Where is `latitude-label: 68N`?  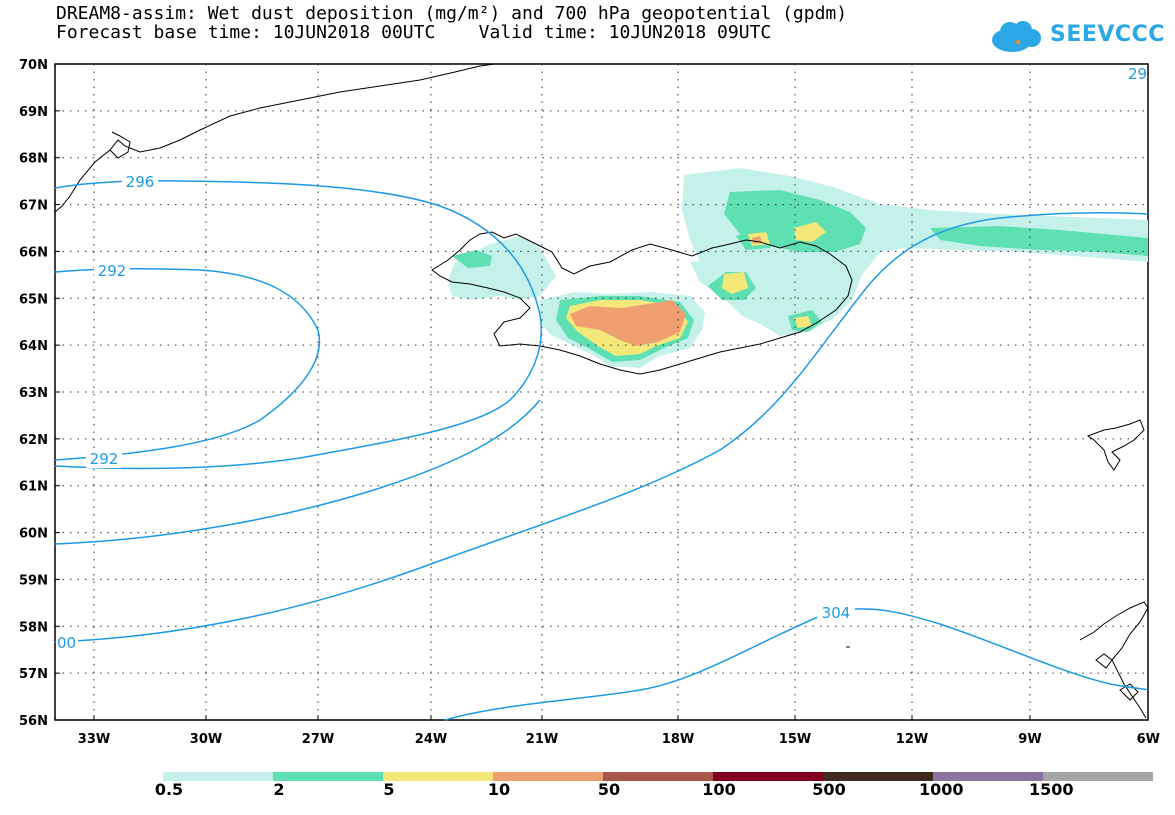
latitude-label: 68N is located at coordinates (33, 159).